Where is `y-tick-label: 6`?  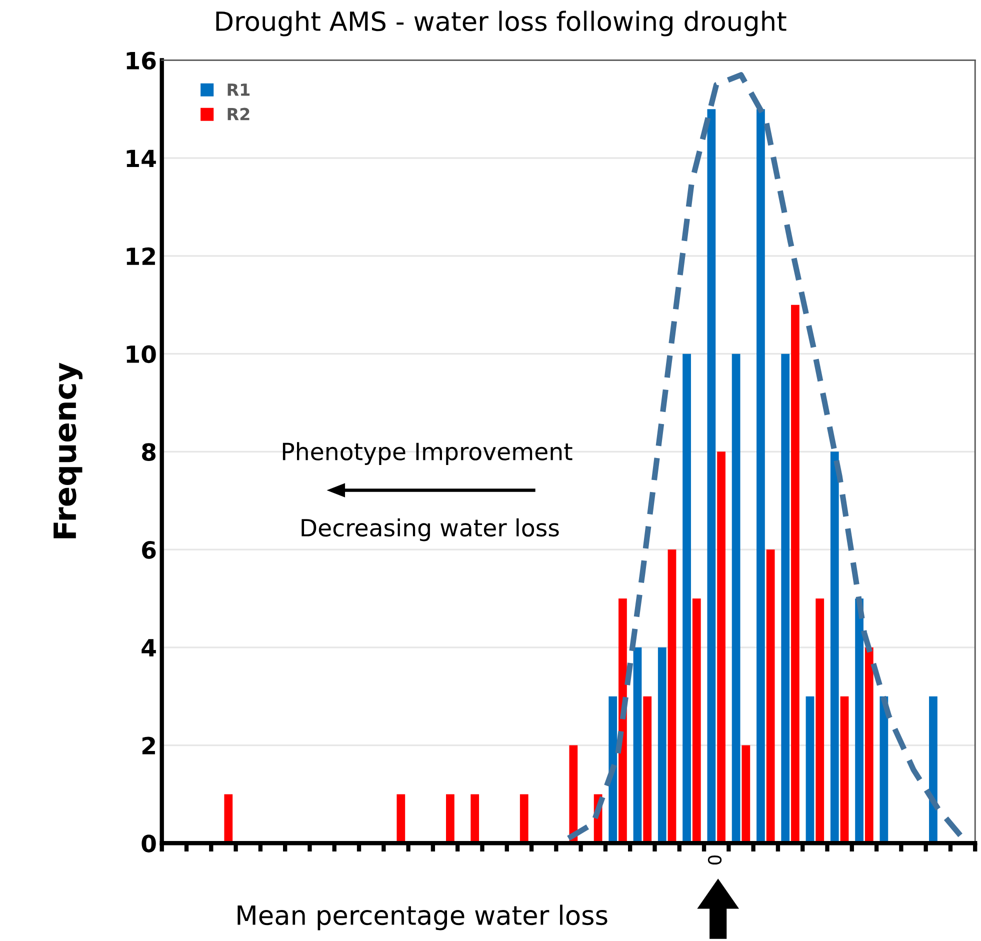 y-tick-label: 6 is located at coordinates (149, 550).